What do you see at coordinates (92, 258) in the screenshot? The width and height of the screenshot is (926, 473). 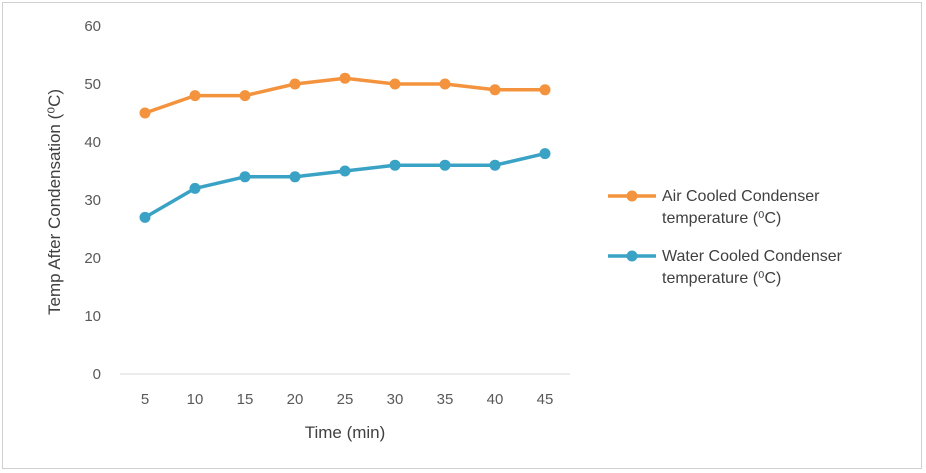 I see `y-tick-label: 20` at bounding box center [92, 258].